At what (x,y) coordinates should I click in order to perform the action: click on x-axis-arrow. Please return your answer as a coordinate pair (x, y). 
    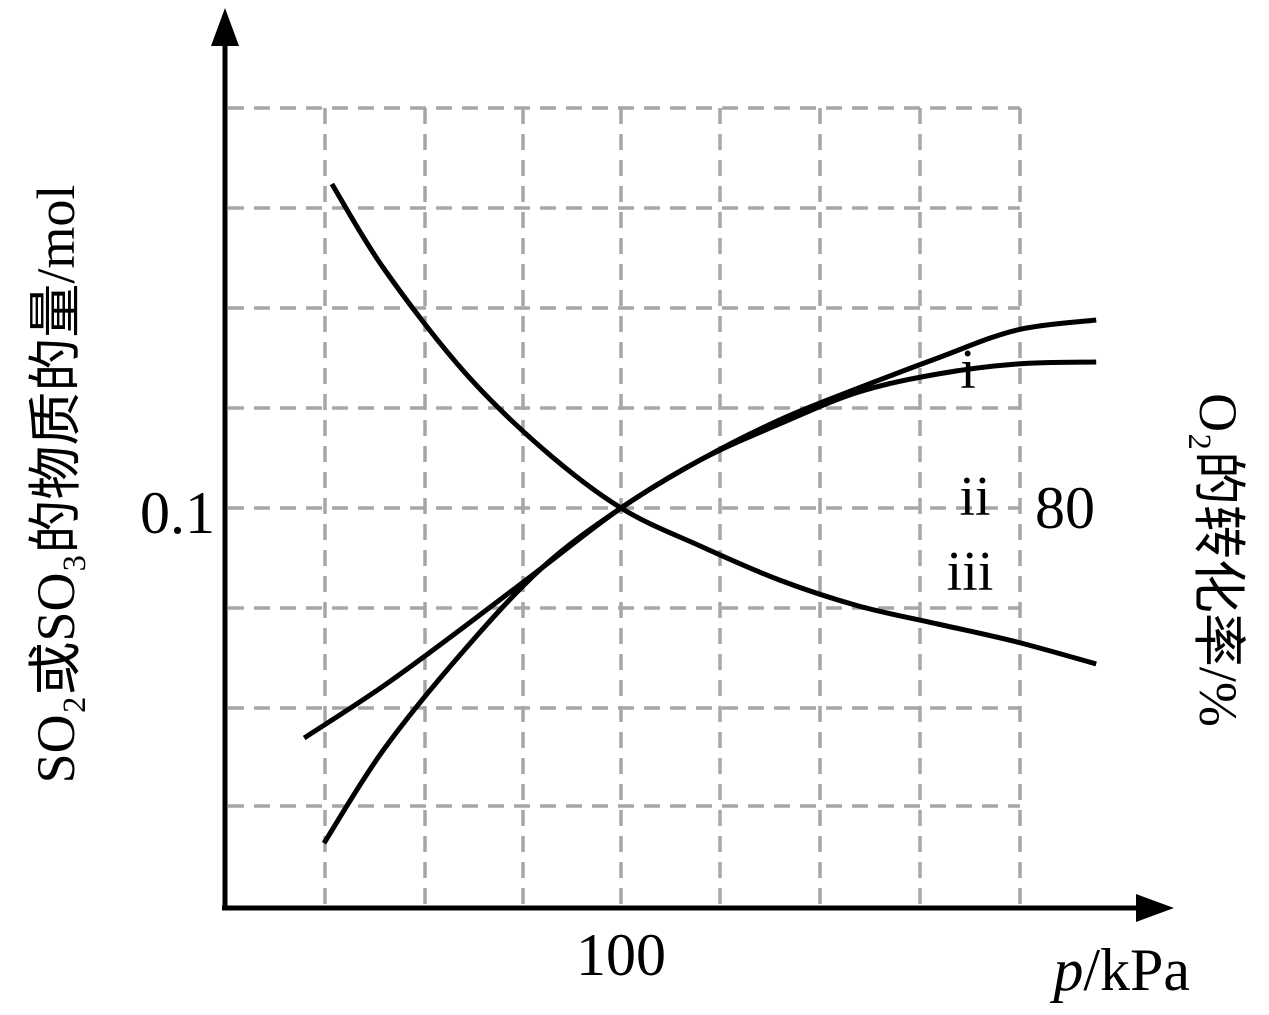
    Looking at the image, I should click on (1155, 908).